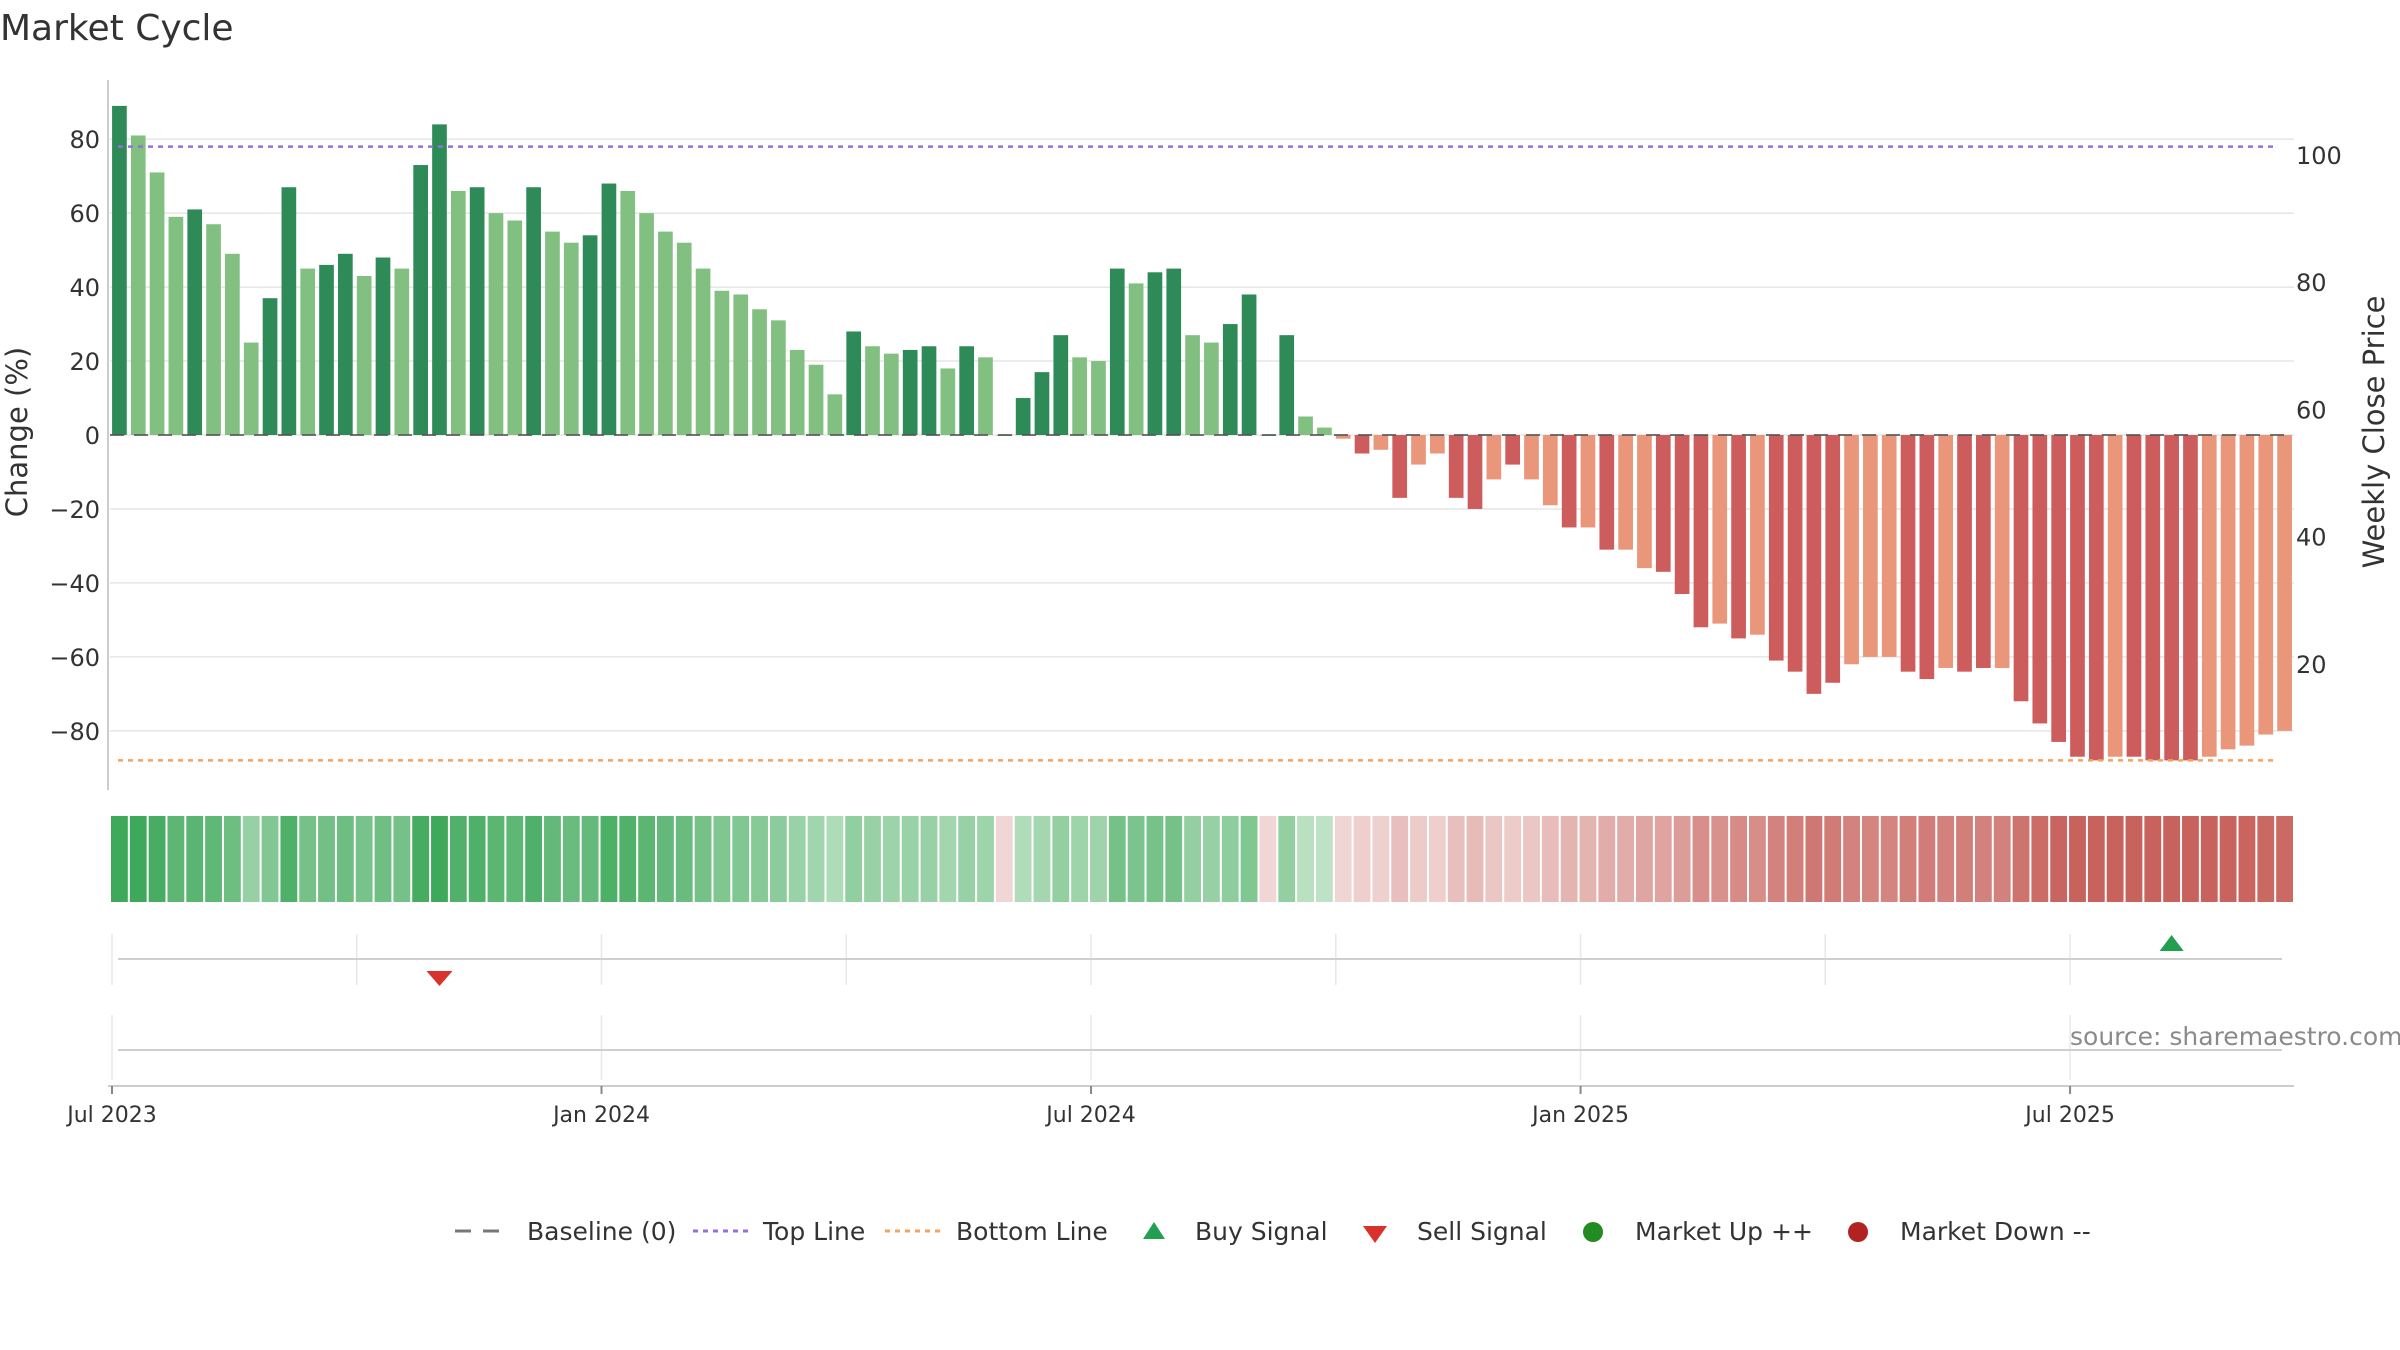 Image resolution: width=2400 pixels, height=1350 pixels. What do you see at coordinates (1154, 1230) in the screenshot?
I see `legend-buy-signal-swatch` at bounding box center [1154, 1230].